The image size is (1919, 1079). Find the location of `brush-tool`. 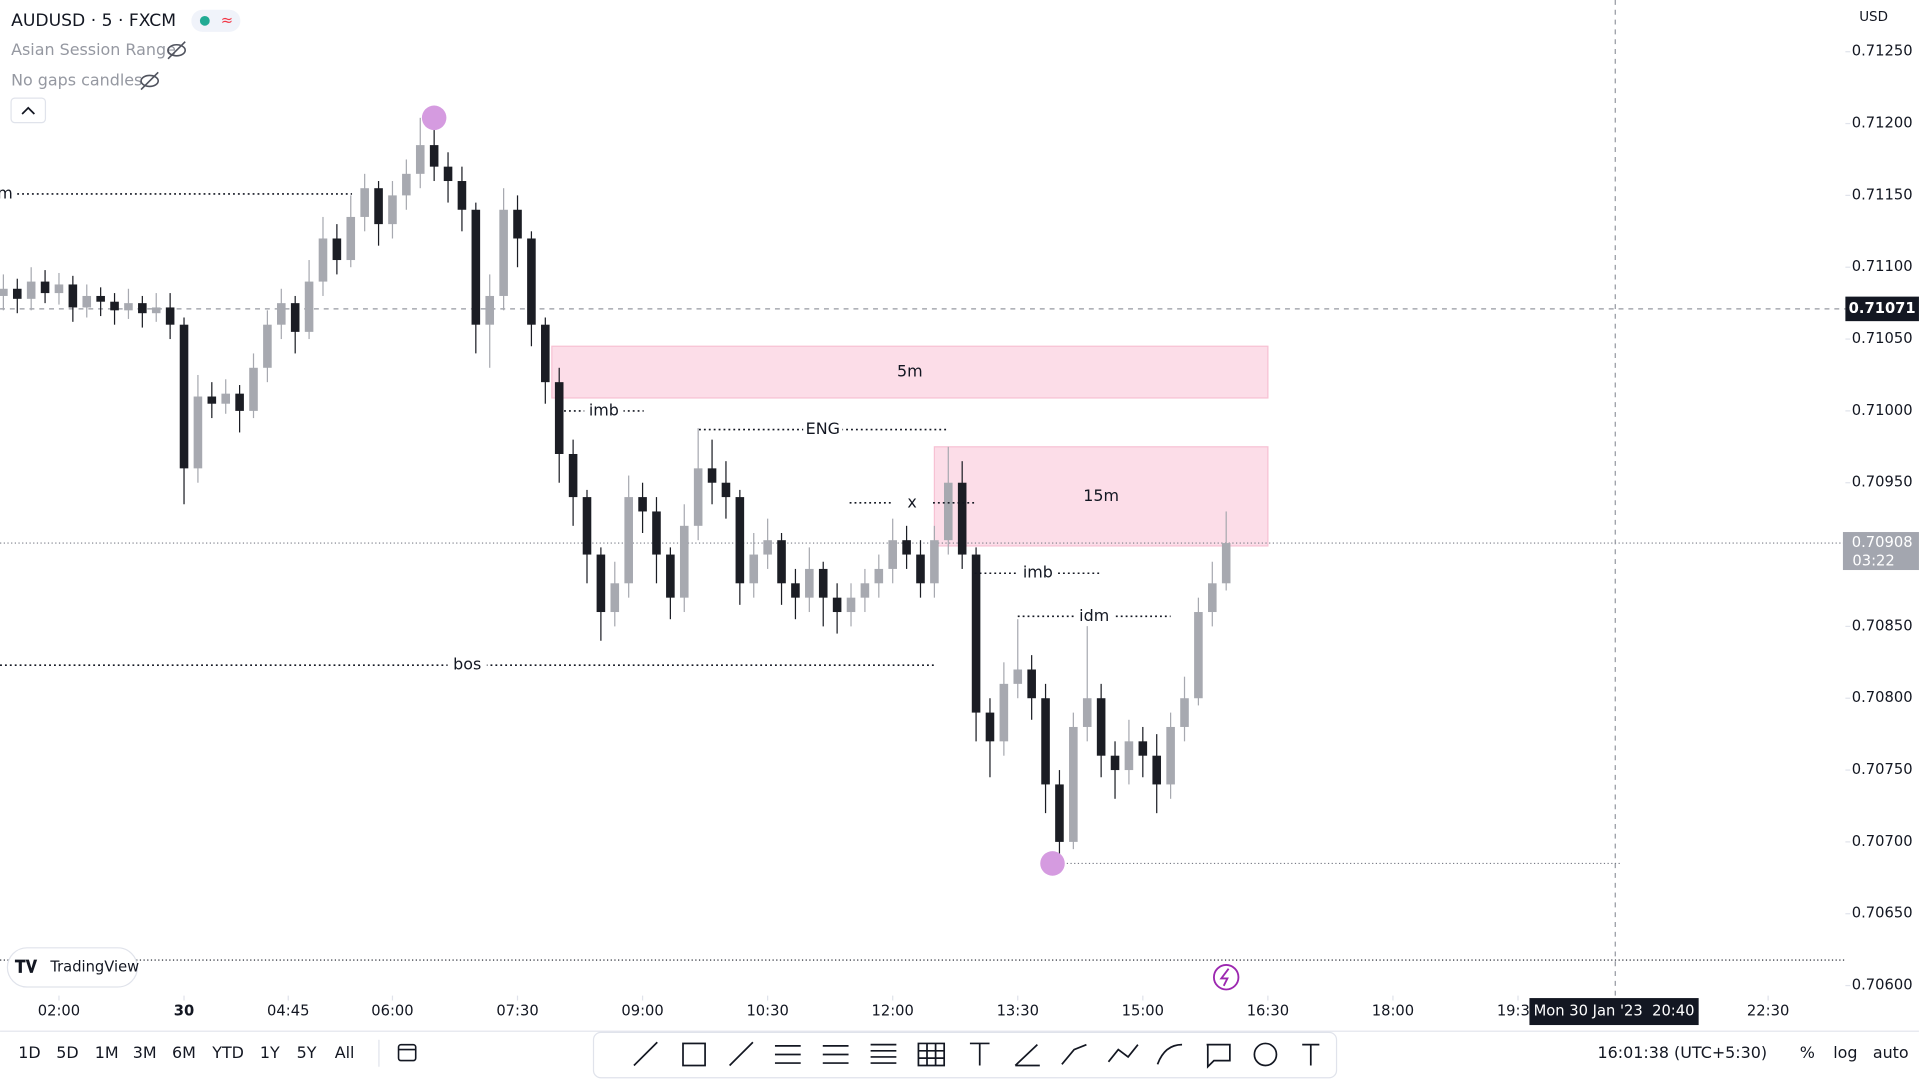

brush-tool is located at coordinates (1027, 1055).